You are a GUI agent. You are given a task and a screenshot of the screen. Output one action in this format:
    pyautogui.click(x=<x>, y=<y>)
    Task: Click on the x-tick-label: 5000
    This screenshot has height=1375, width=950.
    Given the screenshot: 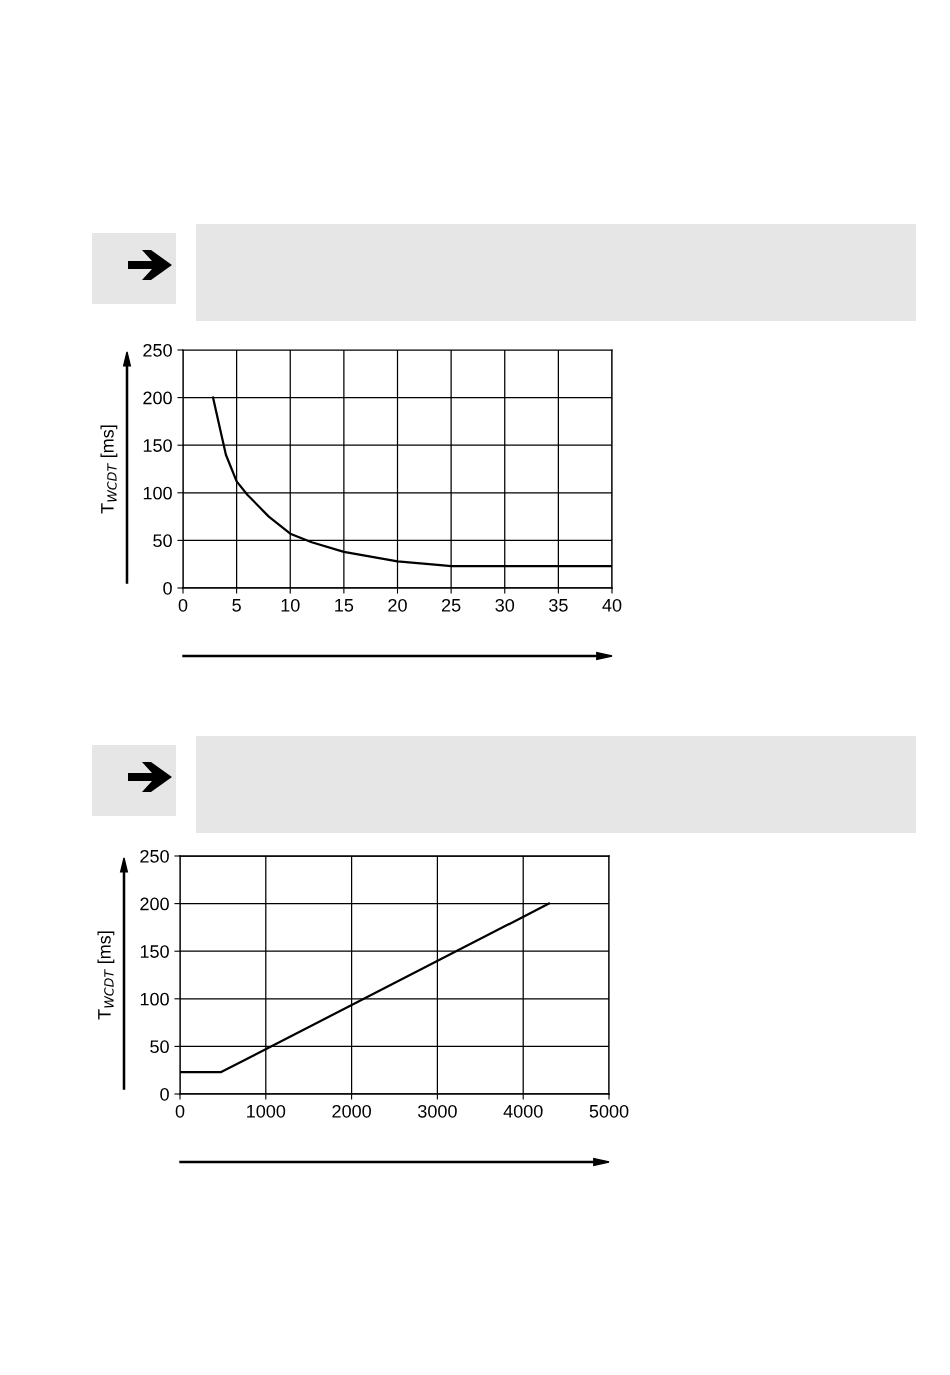 What is the action you would take?
    pyautogui.click(x=609, y=1111)
    